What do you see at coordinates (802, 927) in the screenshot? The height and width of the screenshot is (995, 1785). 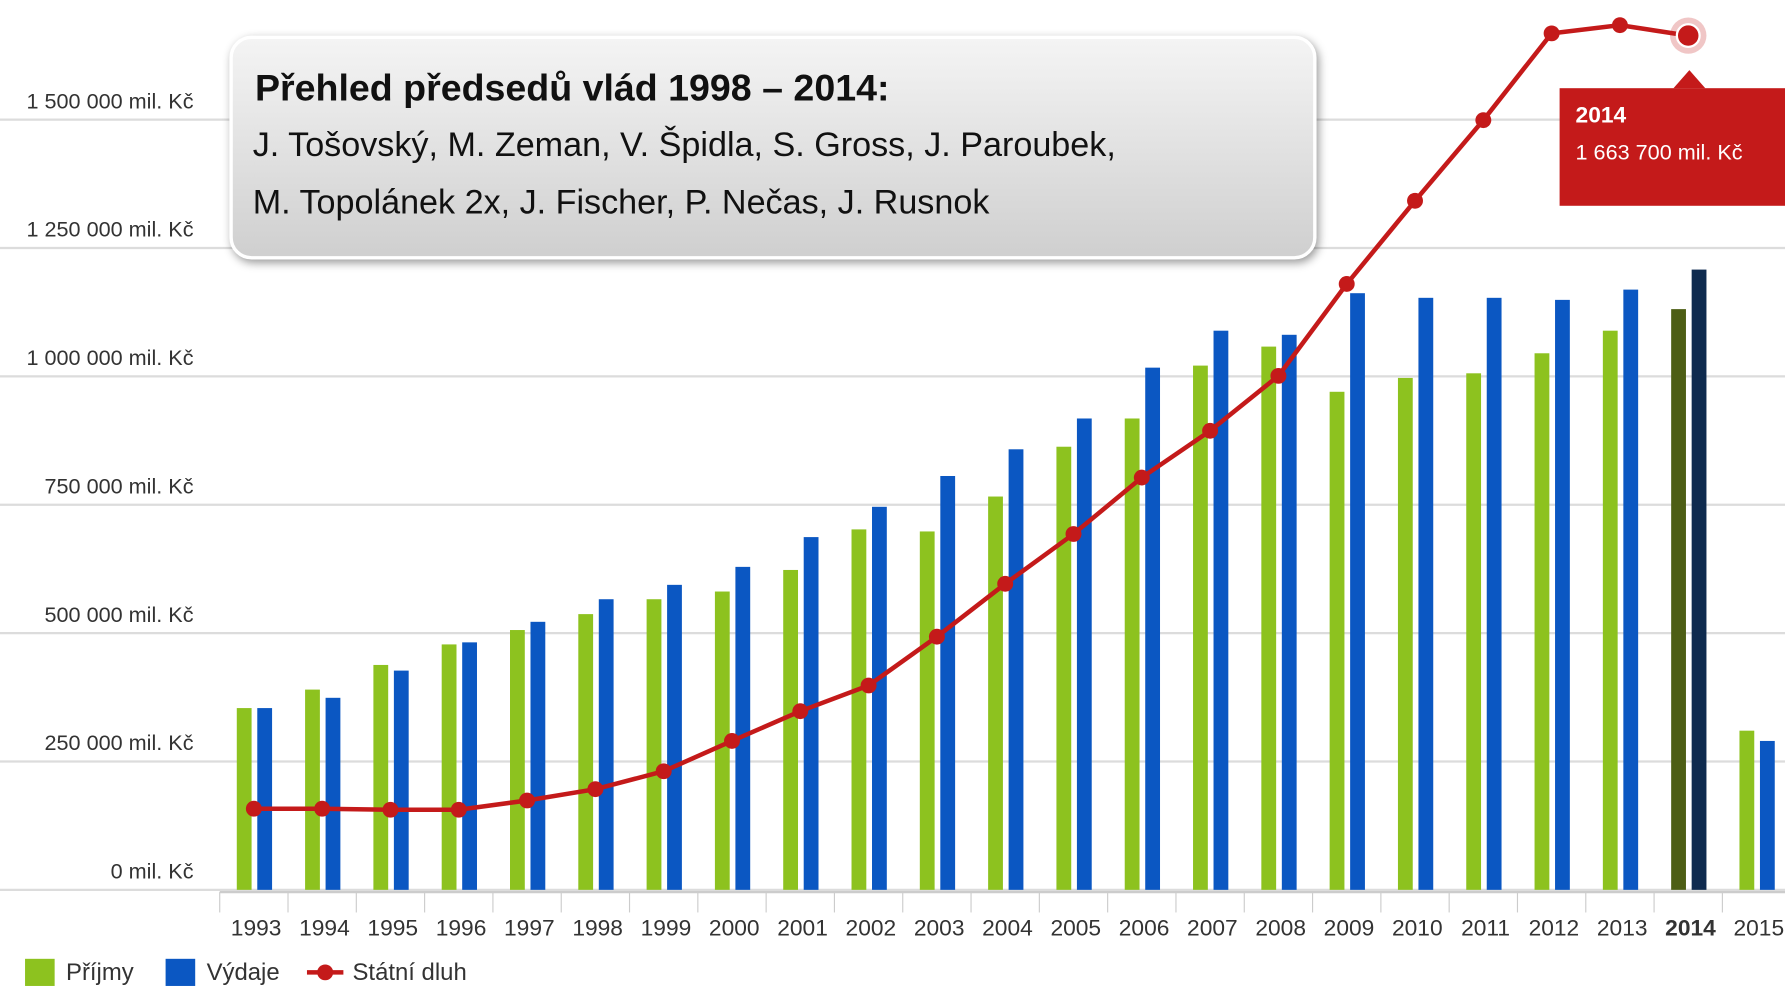 I see `x-tick-label: 2001` at bounding box center [802, 927].